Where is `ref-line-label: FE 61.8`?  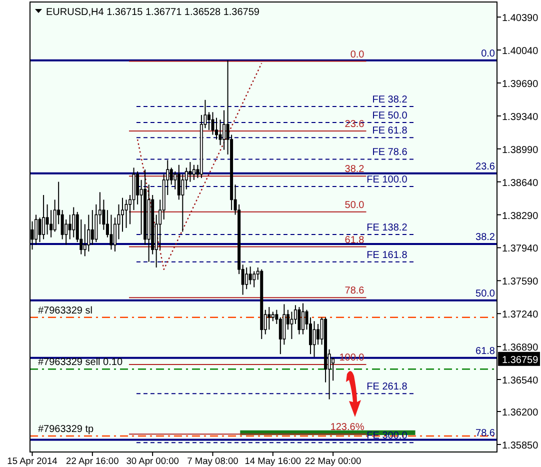
ref-line-label: FE 61.8 is located at coordinates (390, 131).